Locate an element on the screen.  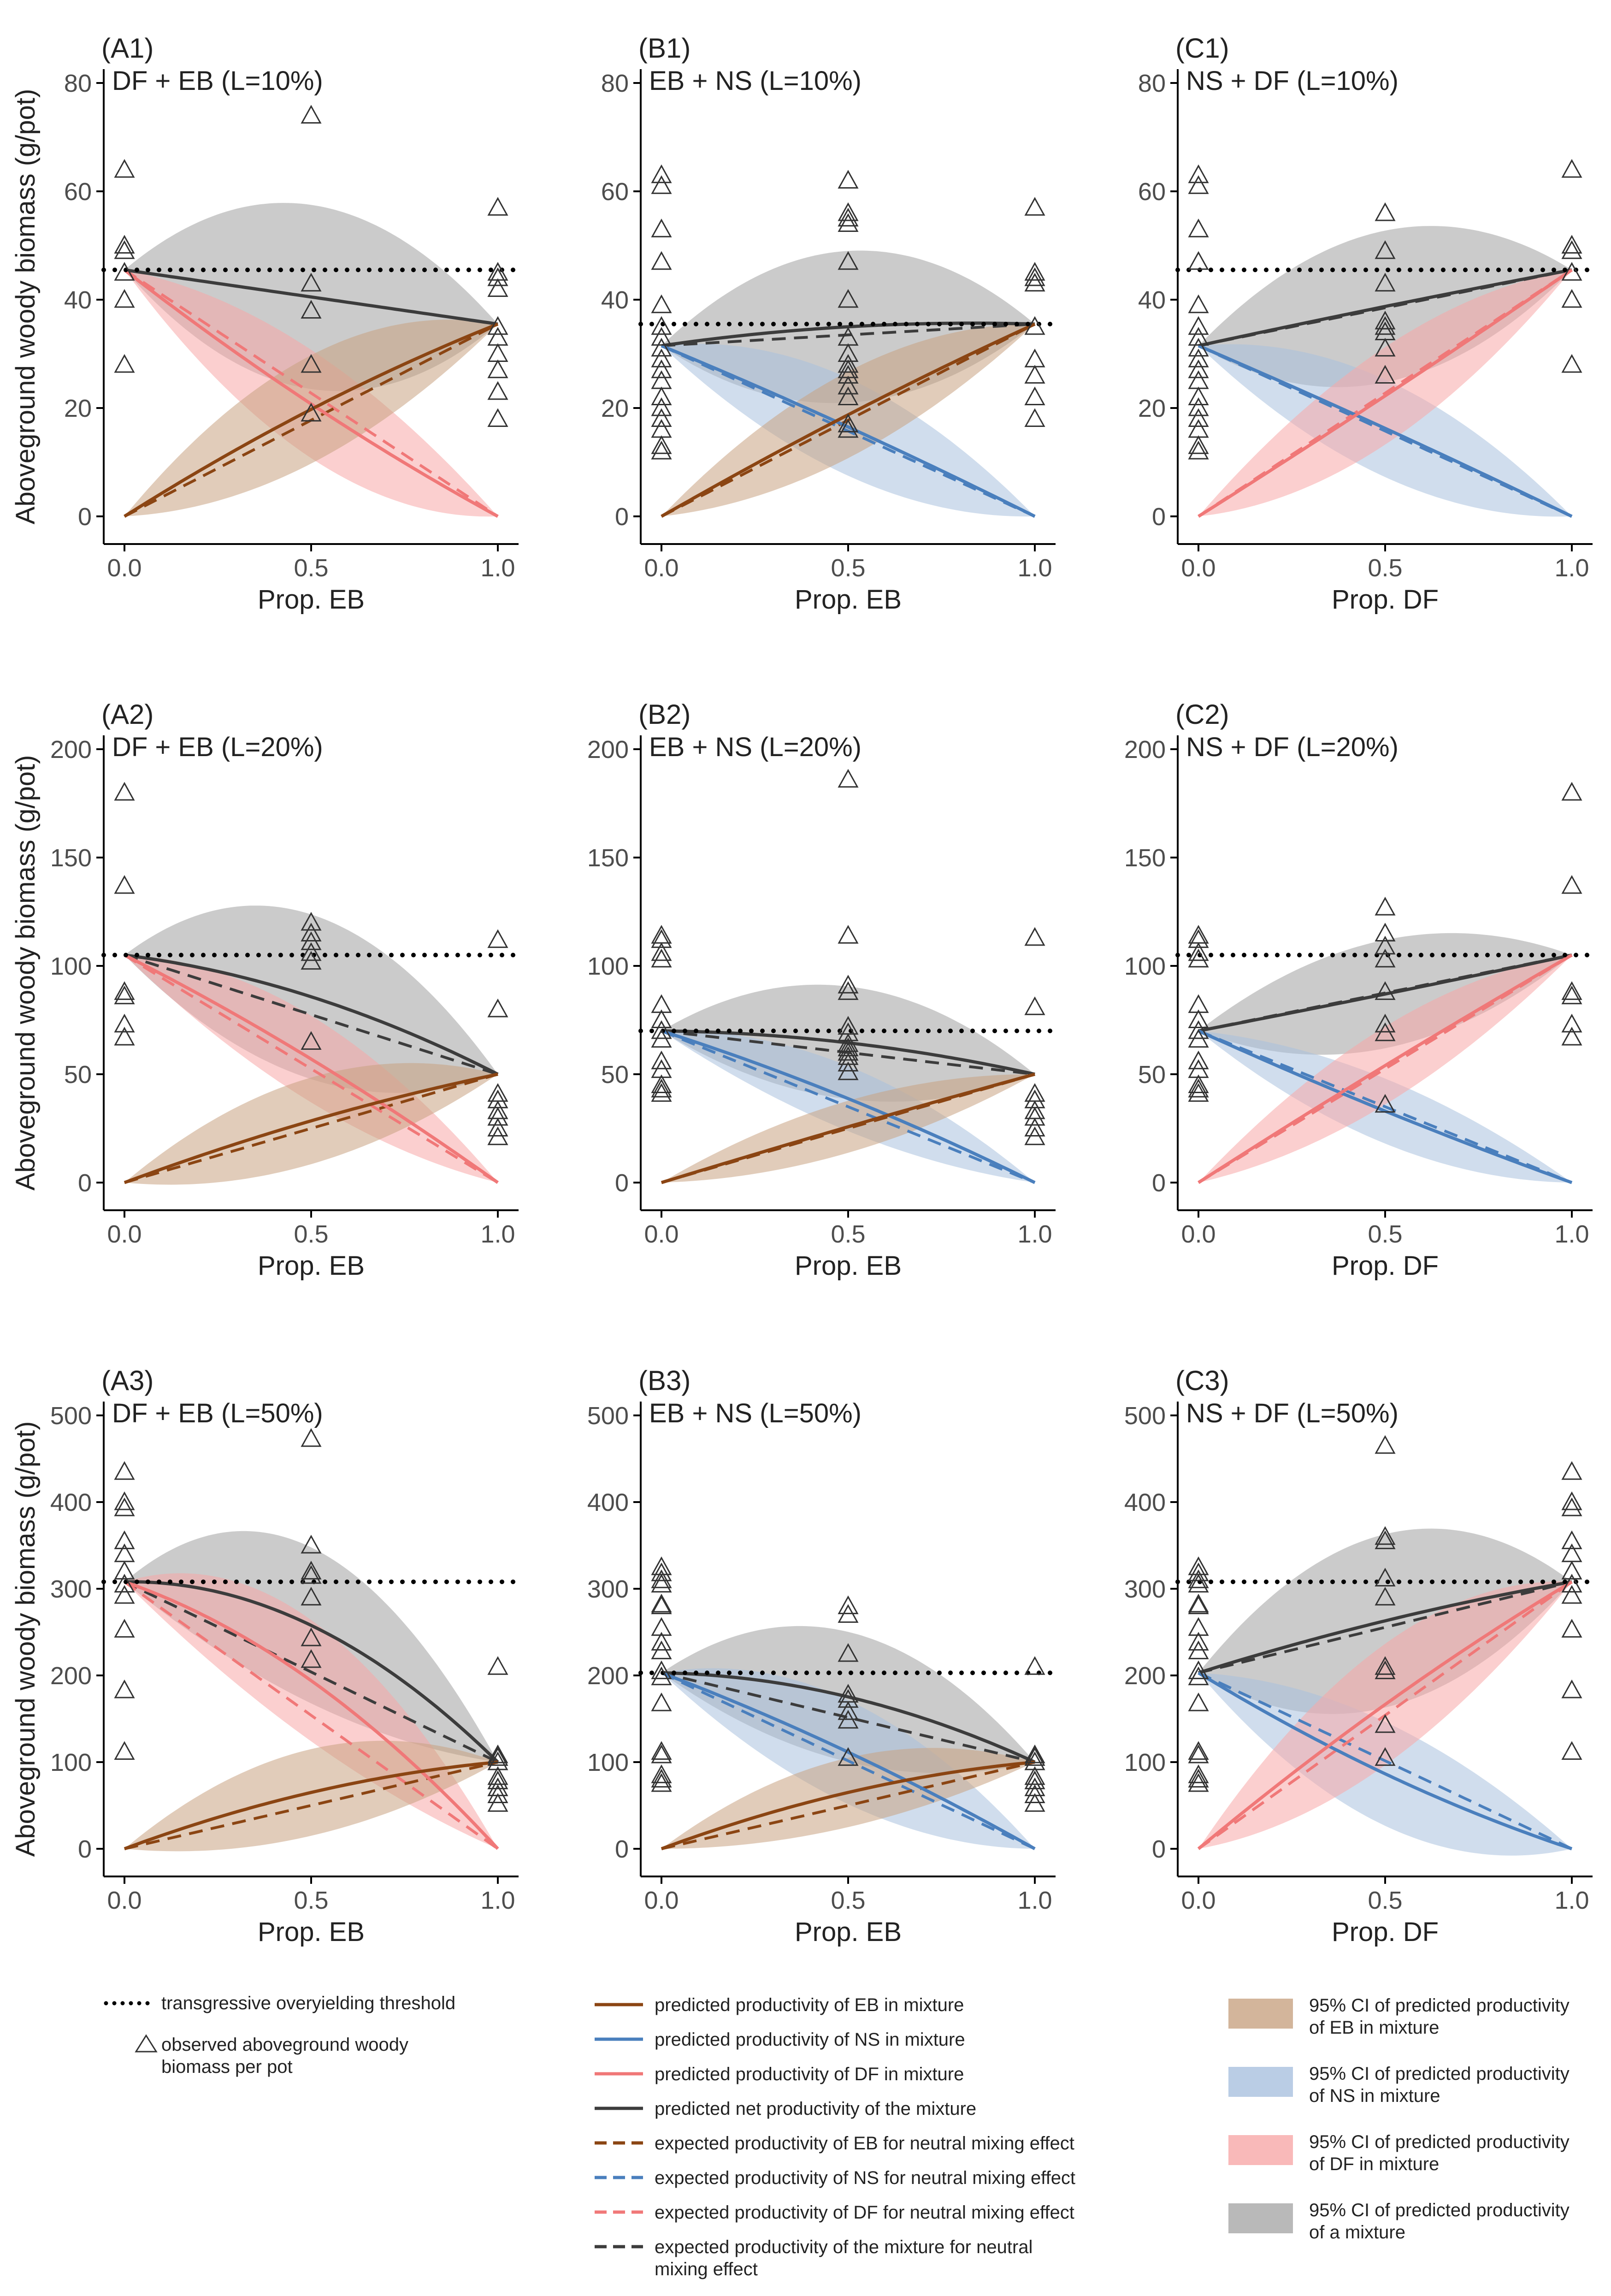
y-tick-label: 400 is located at coordinates (1145, 1502).